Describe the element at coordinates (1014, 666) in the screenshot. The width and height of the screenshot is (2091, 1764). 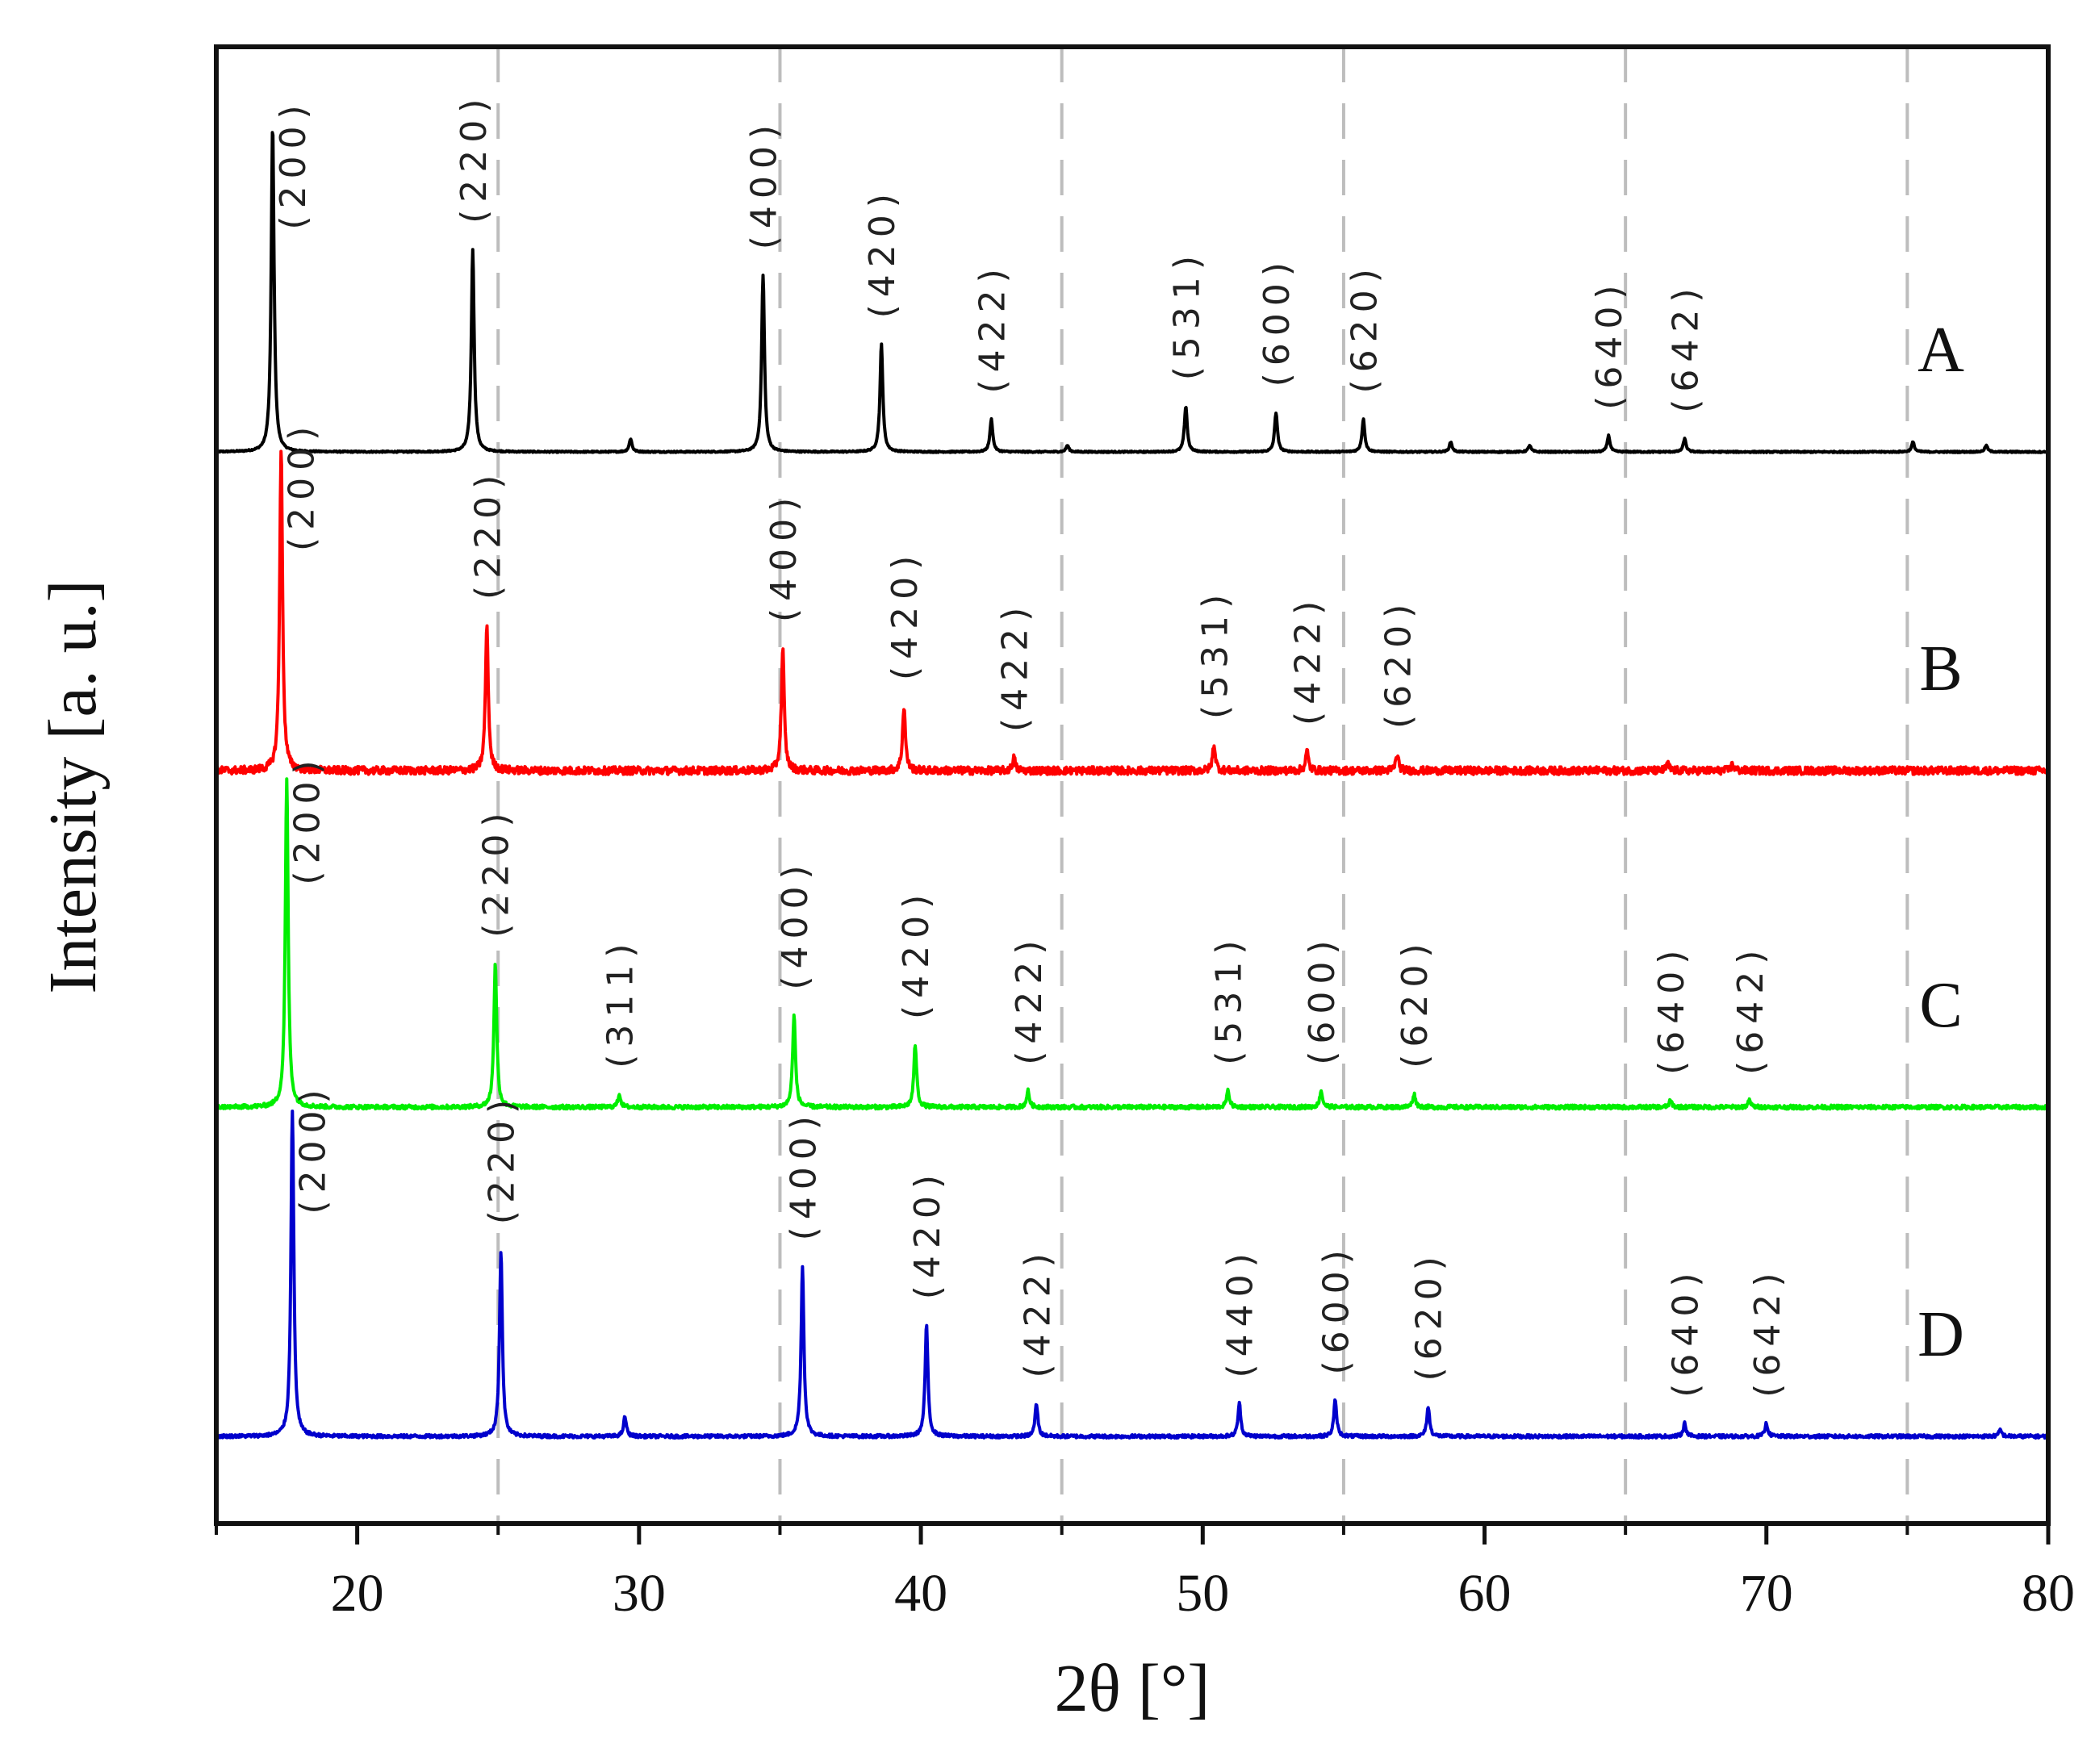
I see `peak-label-B-43.3: (422)` at that location.